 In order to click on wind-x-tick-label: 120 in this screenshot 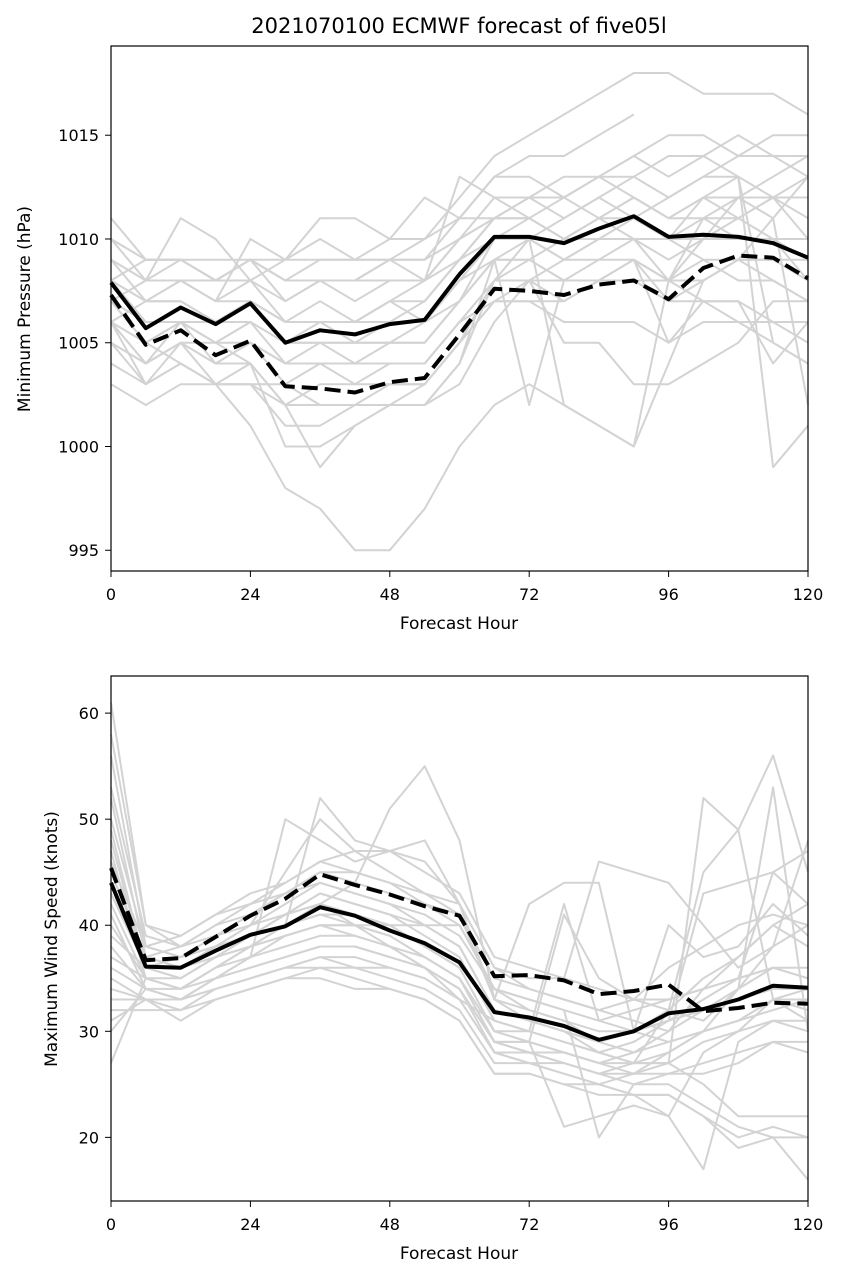, I will do `click(808, 1224)`.